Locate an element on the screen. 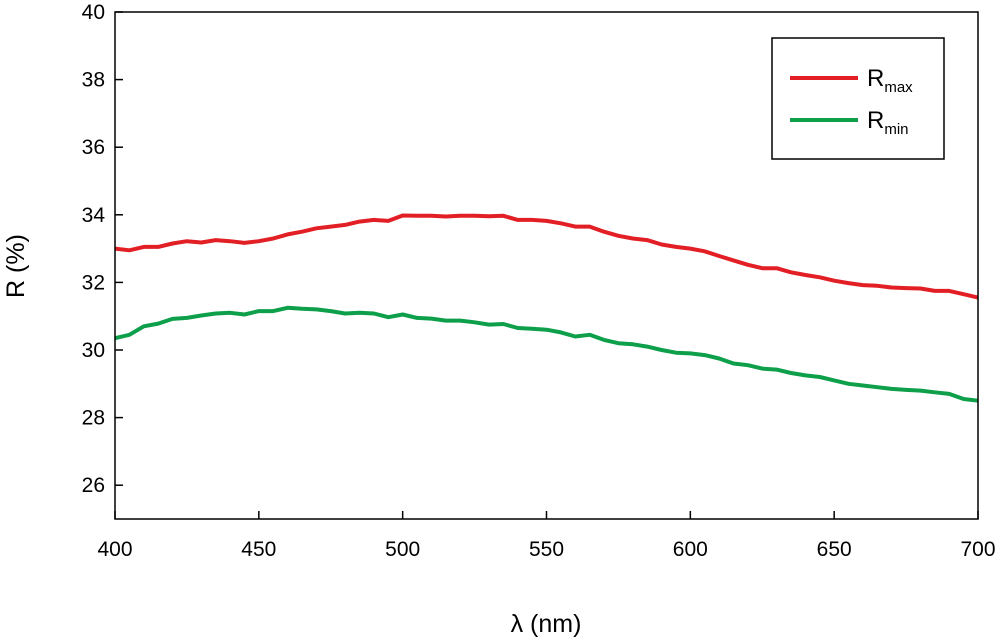 This screenshot has width=1000, height=640. y-axis-title: R (%) is located at coordinates (16, 266).